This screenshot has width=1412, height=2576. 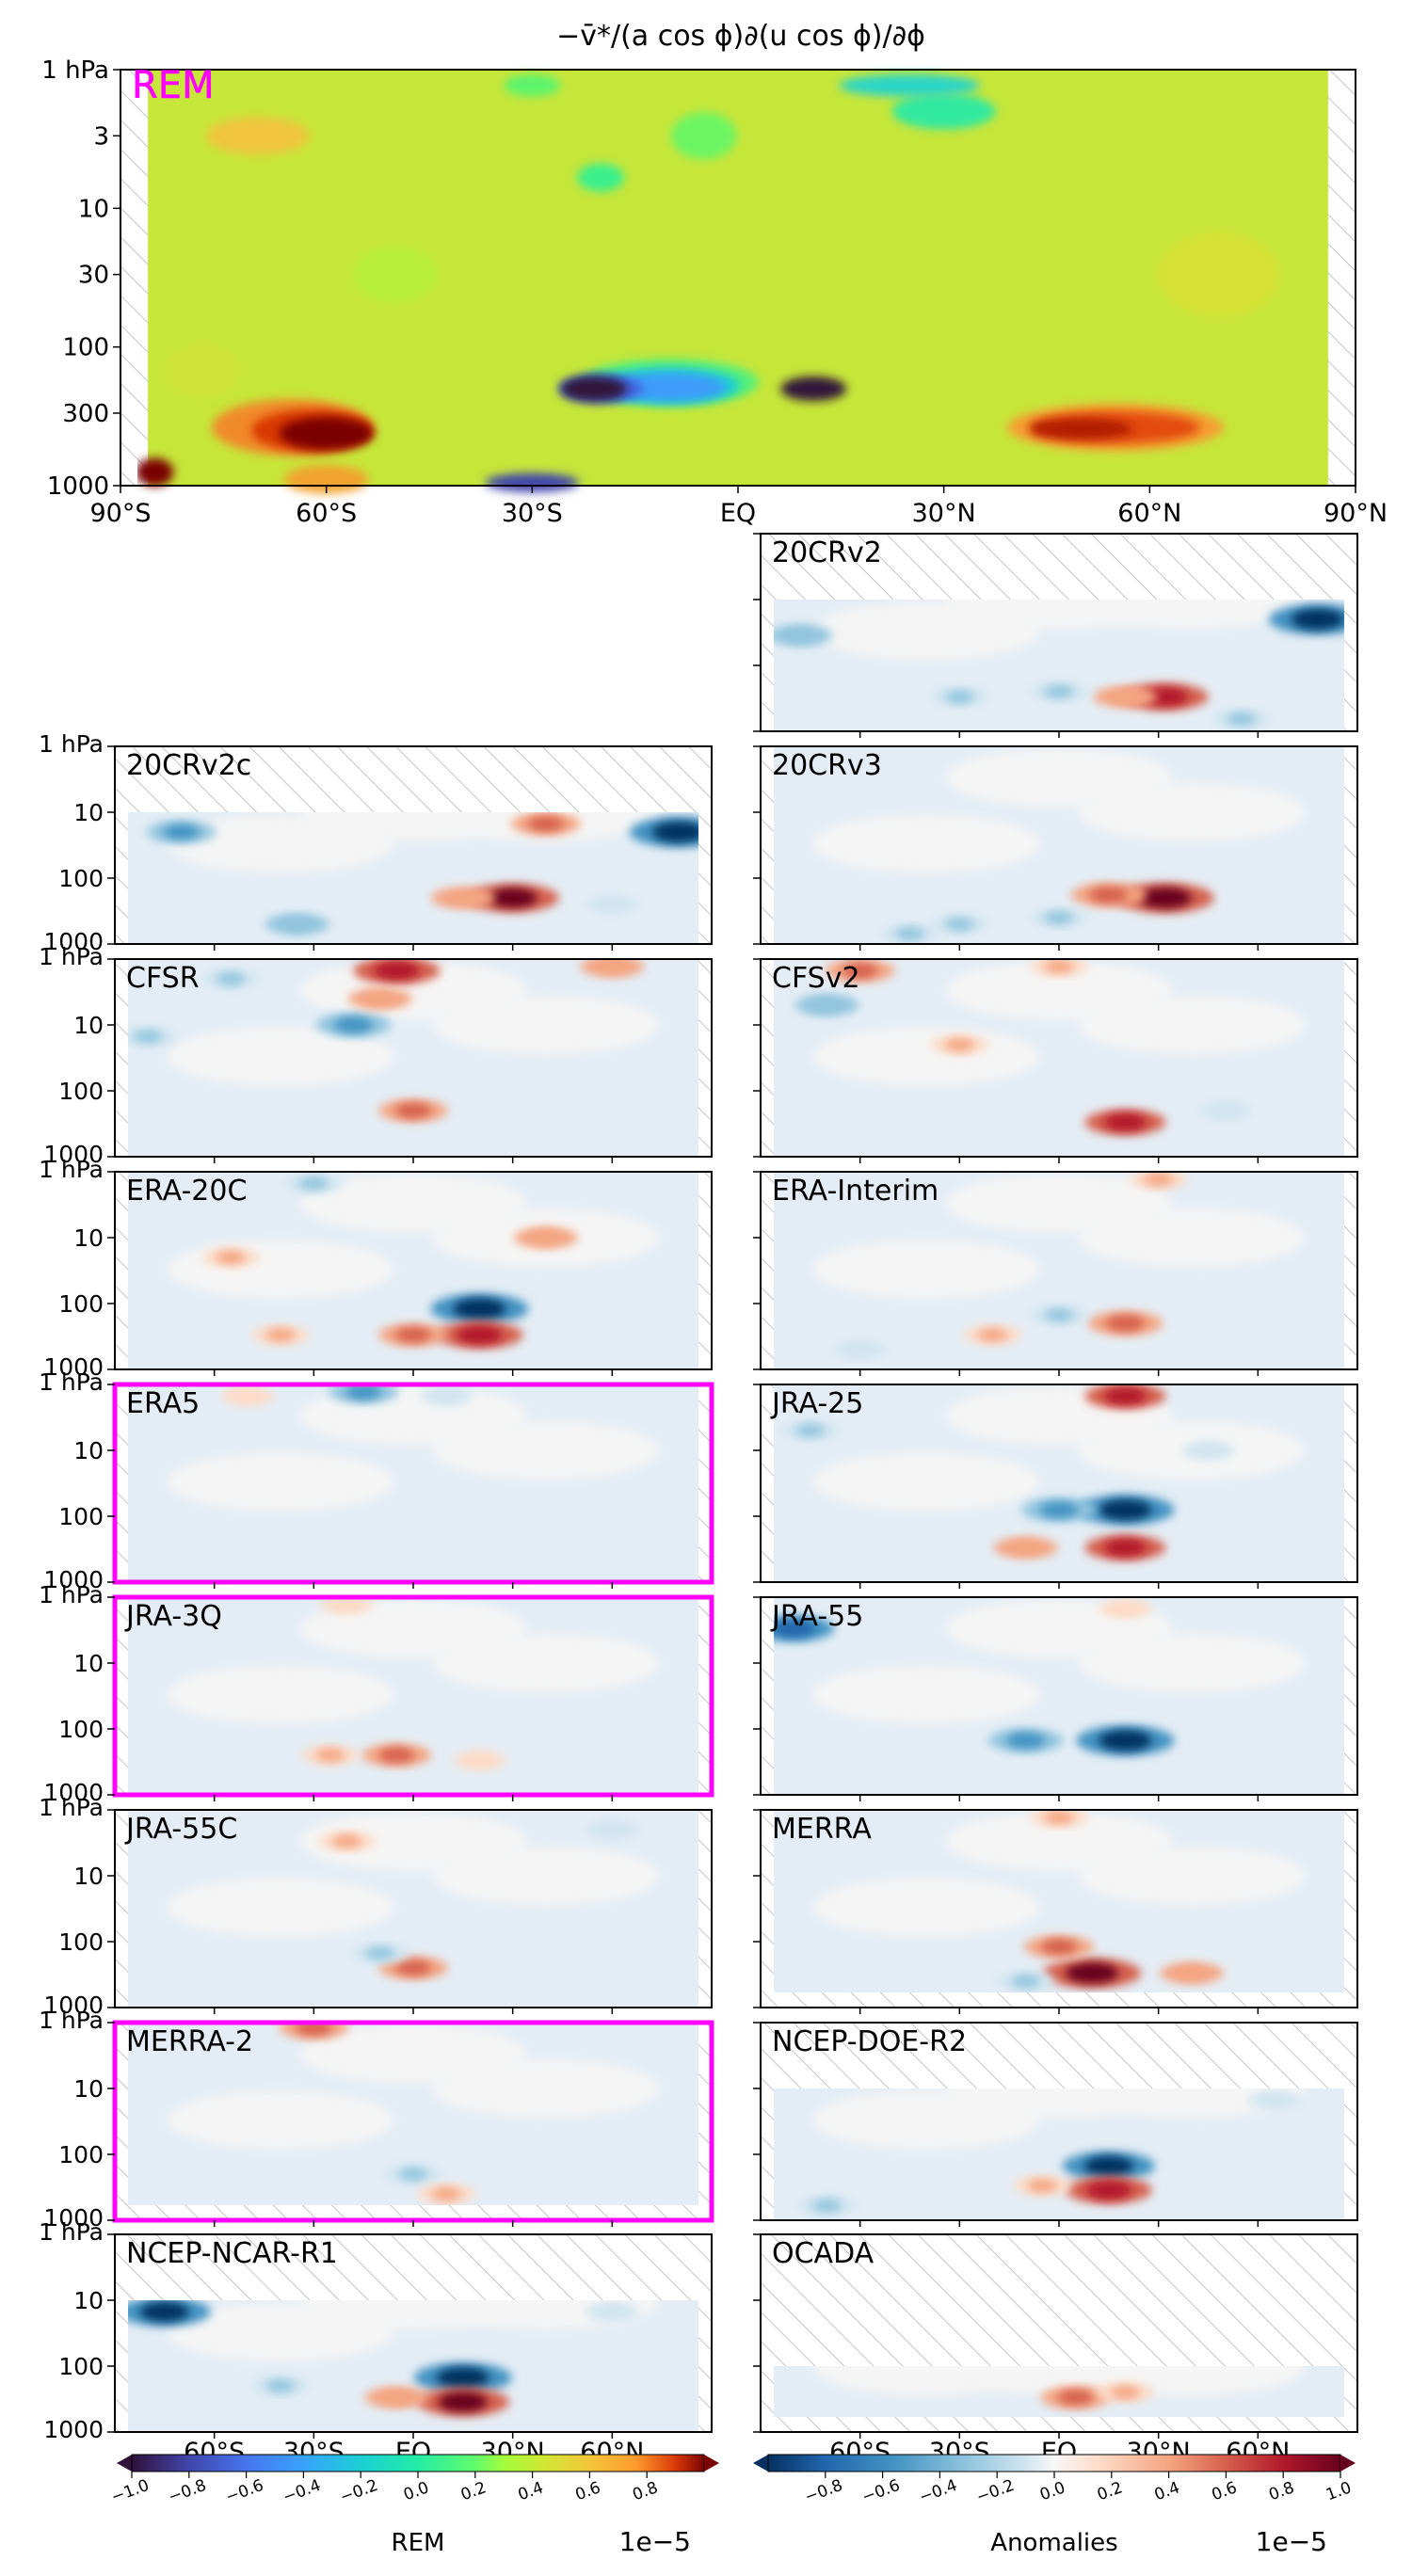 What do you see at coordinates (376, 1906) in the screenshot?
I see `panel-jra-55c: JRA-55C 1 hPa 10 100 1000` at bounding box center [376, 1906].